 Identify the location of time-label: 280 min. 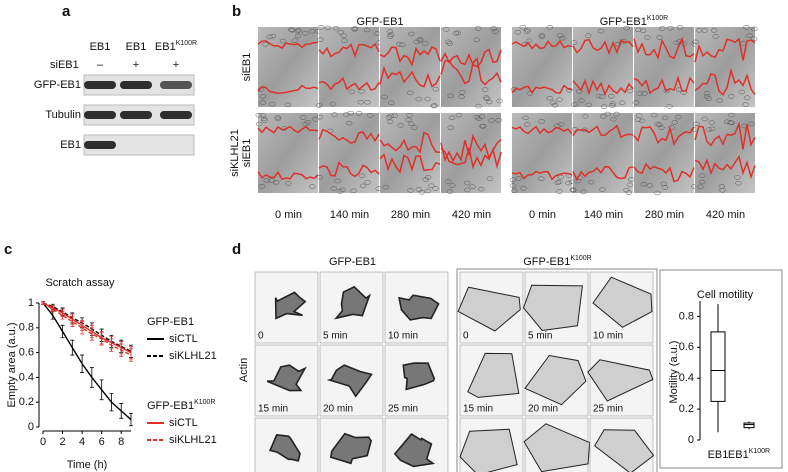
(664, 215).